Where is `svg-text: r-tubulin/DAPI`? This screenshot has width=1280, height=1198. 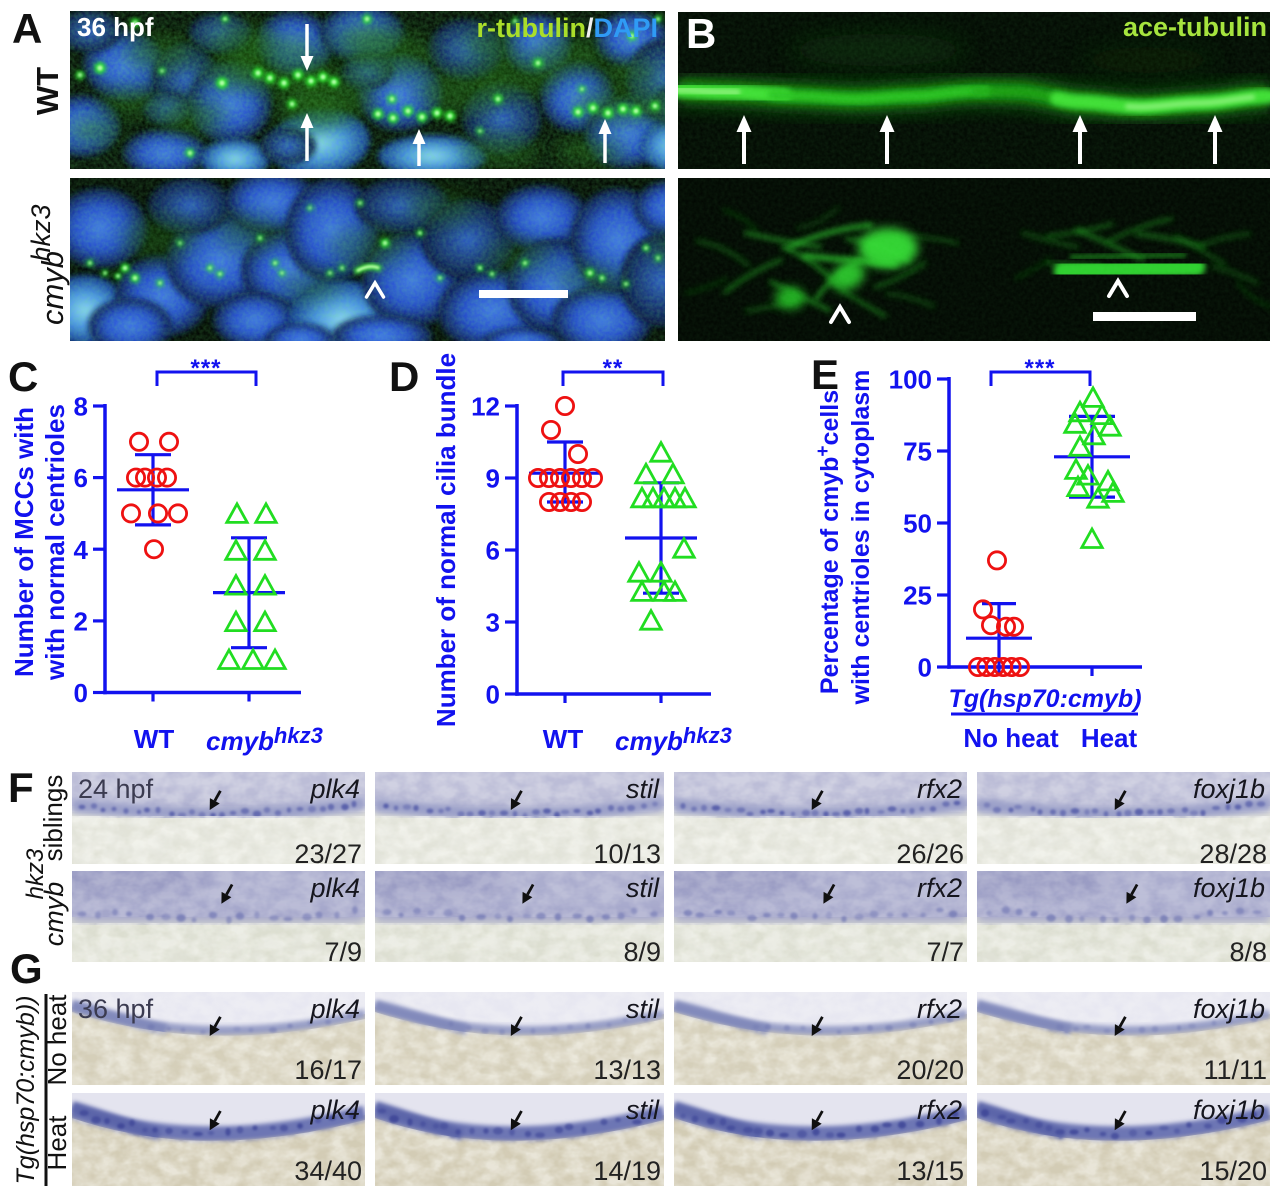 svg-text: r-tubulin/DAPI is located at coordinates (568, 28).